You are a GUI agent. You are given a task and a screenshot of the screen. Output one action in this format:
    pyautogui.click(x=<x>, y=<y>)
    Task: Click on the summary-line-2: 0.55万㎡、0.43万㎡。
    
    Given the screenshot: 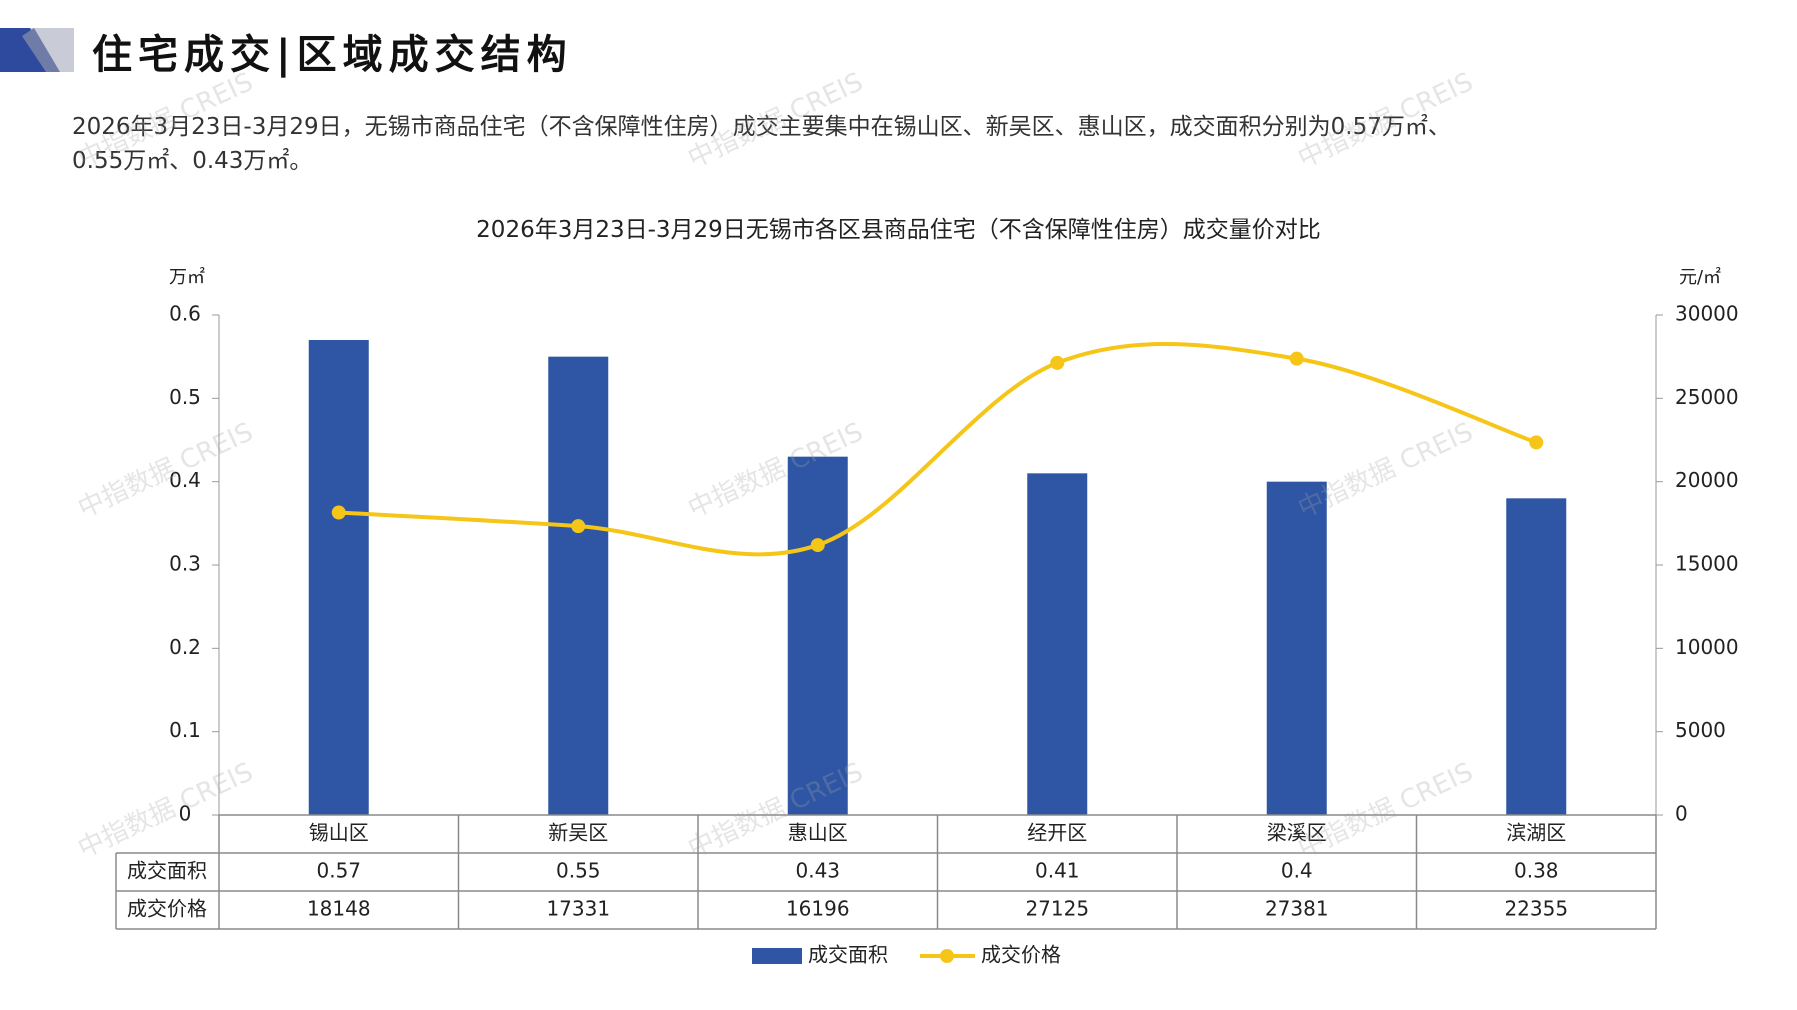 What is the action you would take?
    pyautogui.click(x=192, y=161)
    